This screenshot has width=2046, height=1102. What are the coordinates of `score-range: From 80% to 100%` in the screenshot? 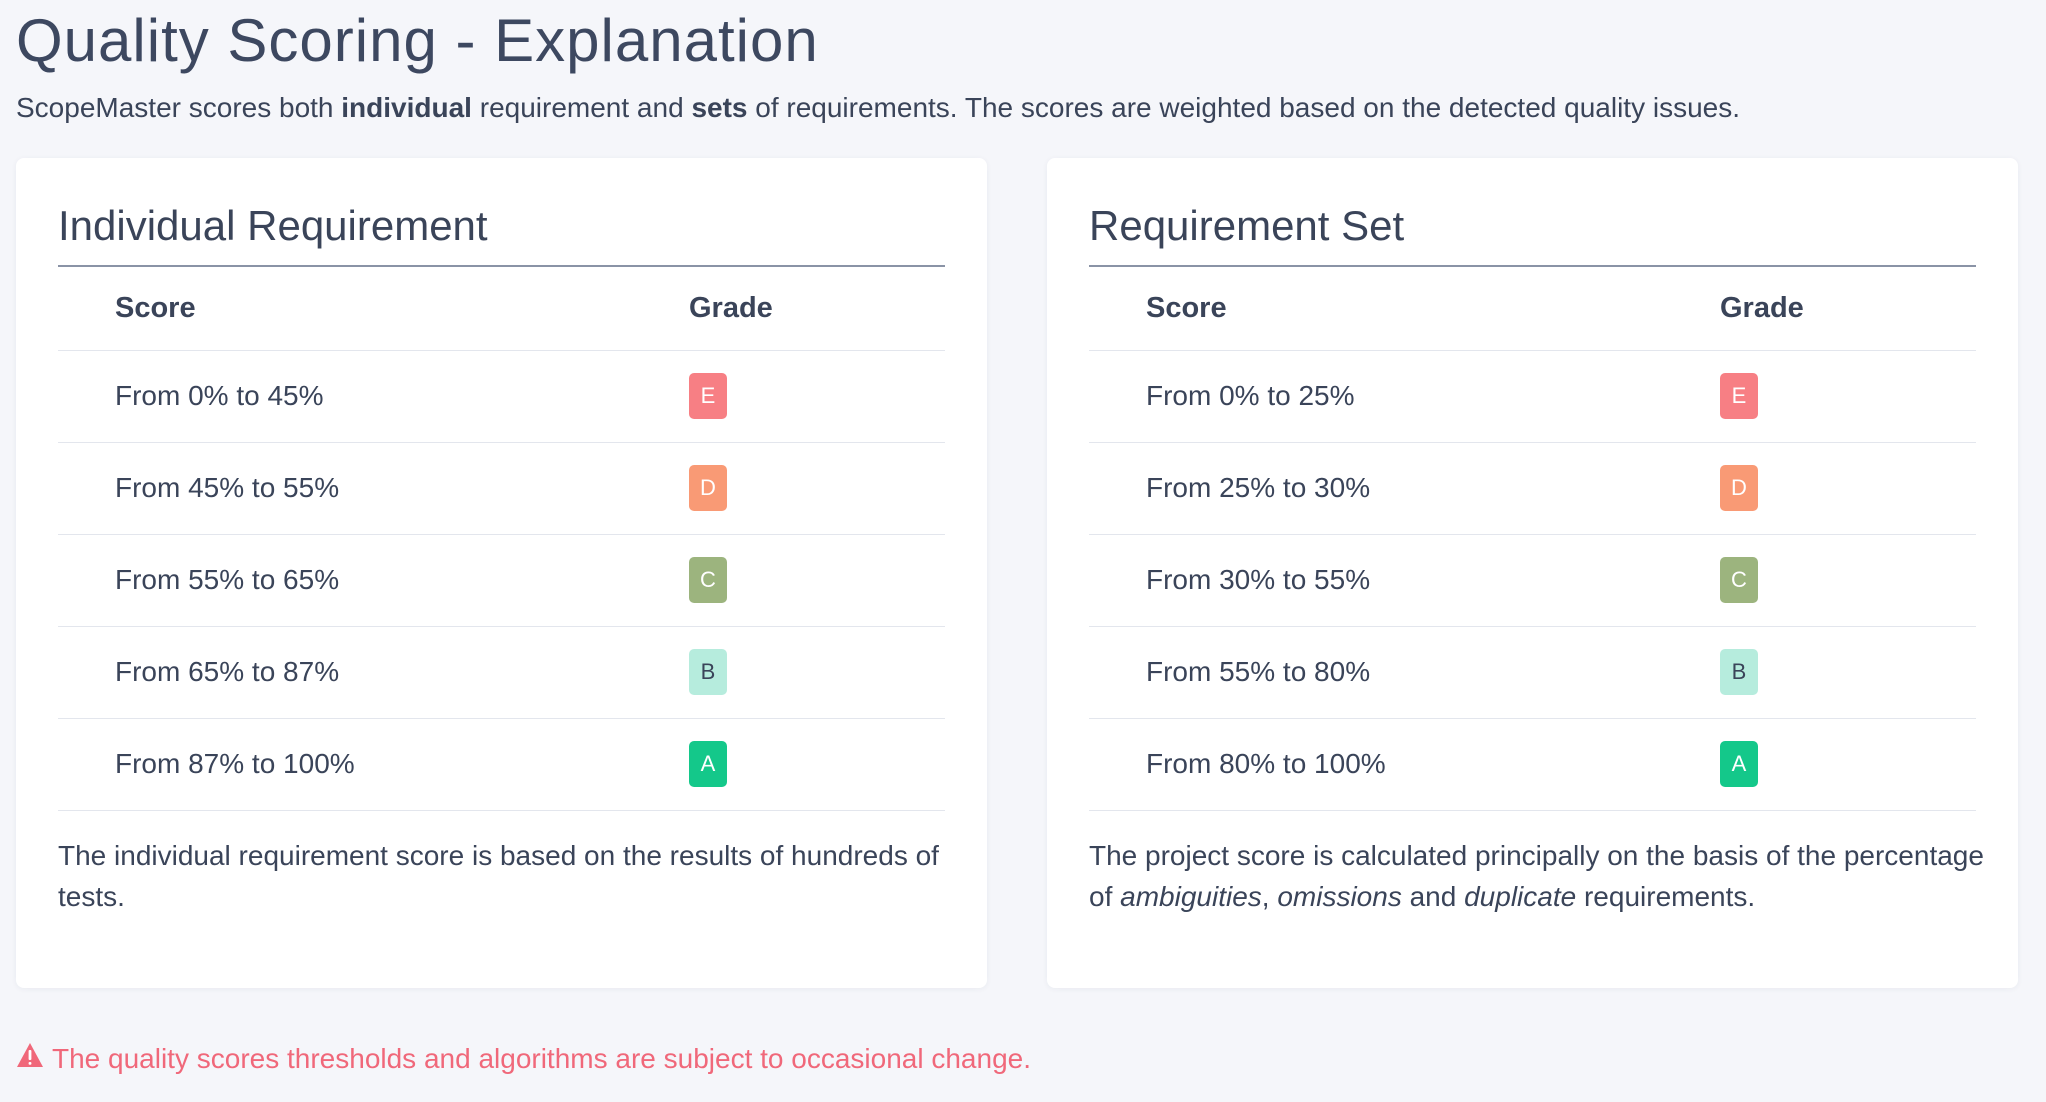 It's located at (1404, 764).